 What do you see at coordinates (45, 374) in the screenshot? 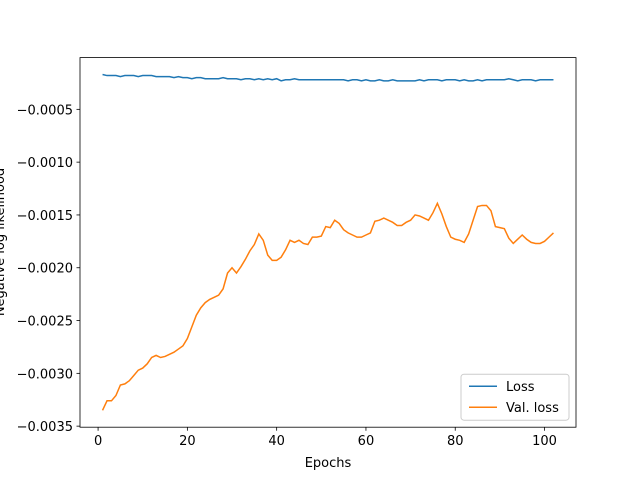
I see `y-tick-label: −0.0030` at bounding box center [45, 374].